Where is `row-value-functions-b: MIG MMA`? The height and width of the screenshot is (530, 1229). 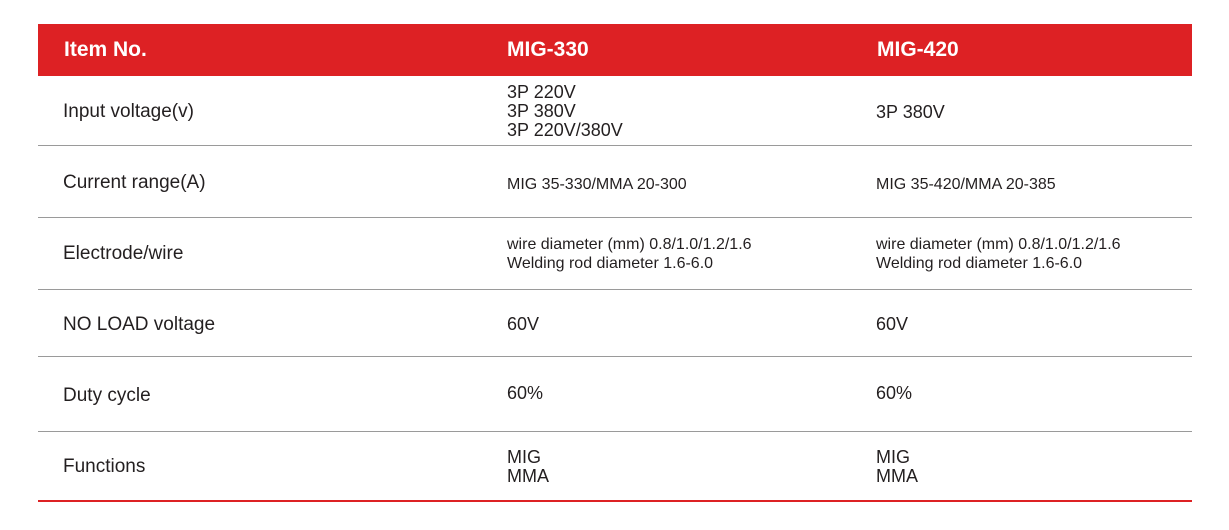
row-value-functions-b: MIG MMA is located at coordinates (897, 467).